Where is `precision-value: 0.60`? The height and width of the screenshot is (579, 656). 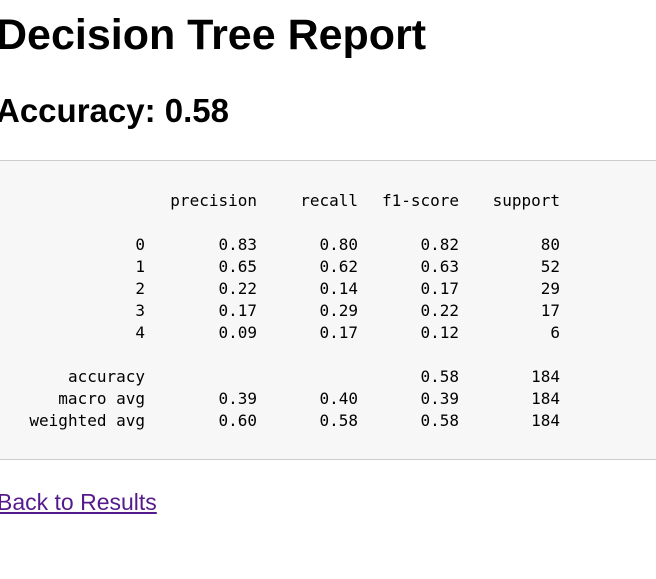 precision-value: 0.60 is located at coordinates (237, 420).